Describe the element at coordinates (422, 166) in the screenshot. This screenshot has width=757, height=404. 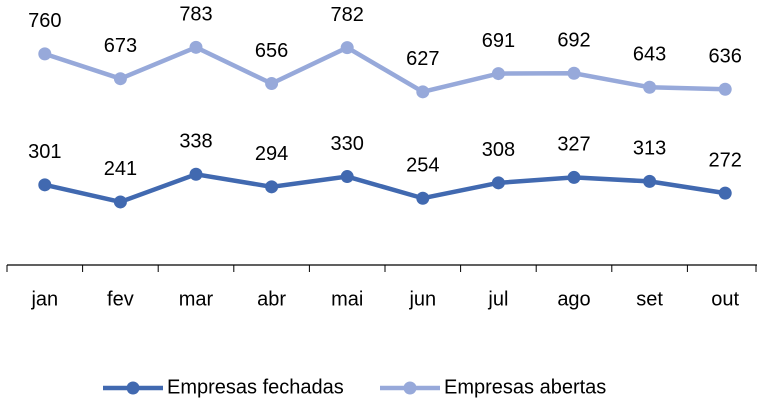
I see `data-label: 254` at that location.